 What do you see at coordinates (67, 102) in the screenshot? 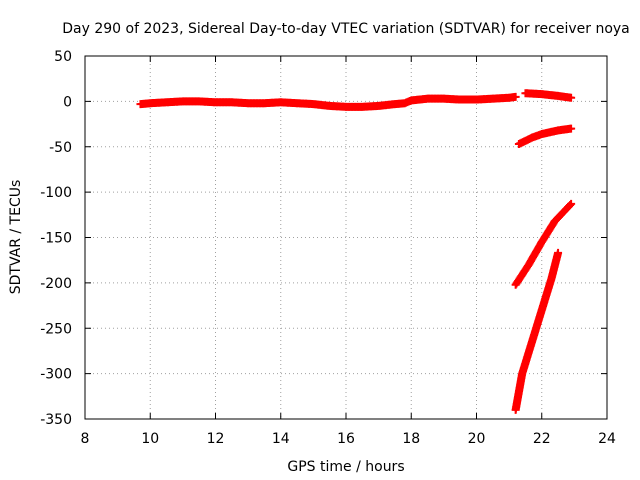
I see `y-tick-label: 0` at bounding box center [67, 102].